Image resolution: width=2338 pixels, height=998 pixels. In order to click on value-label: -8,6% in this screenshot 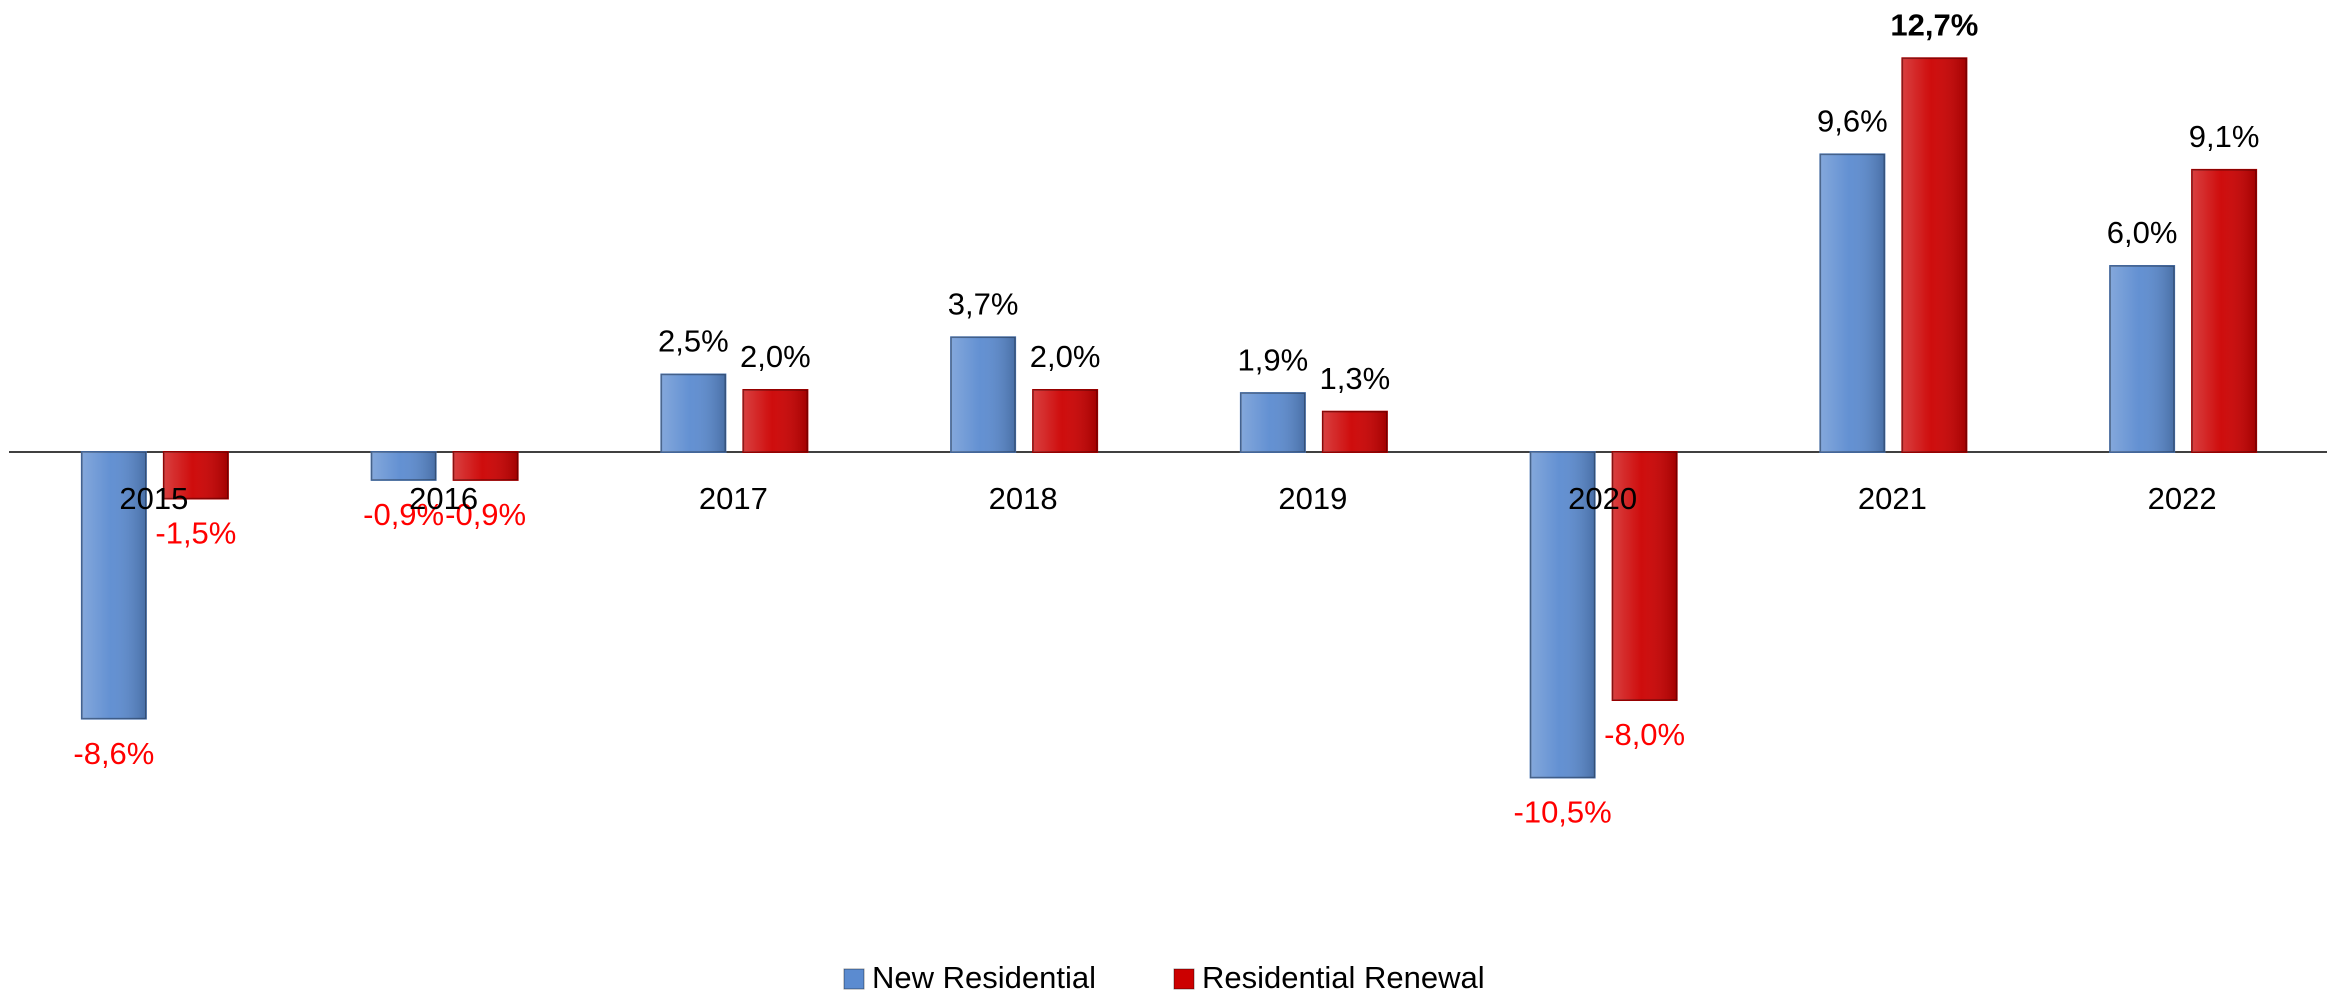, I will do `click(113, 753)`.